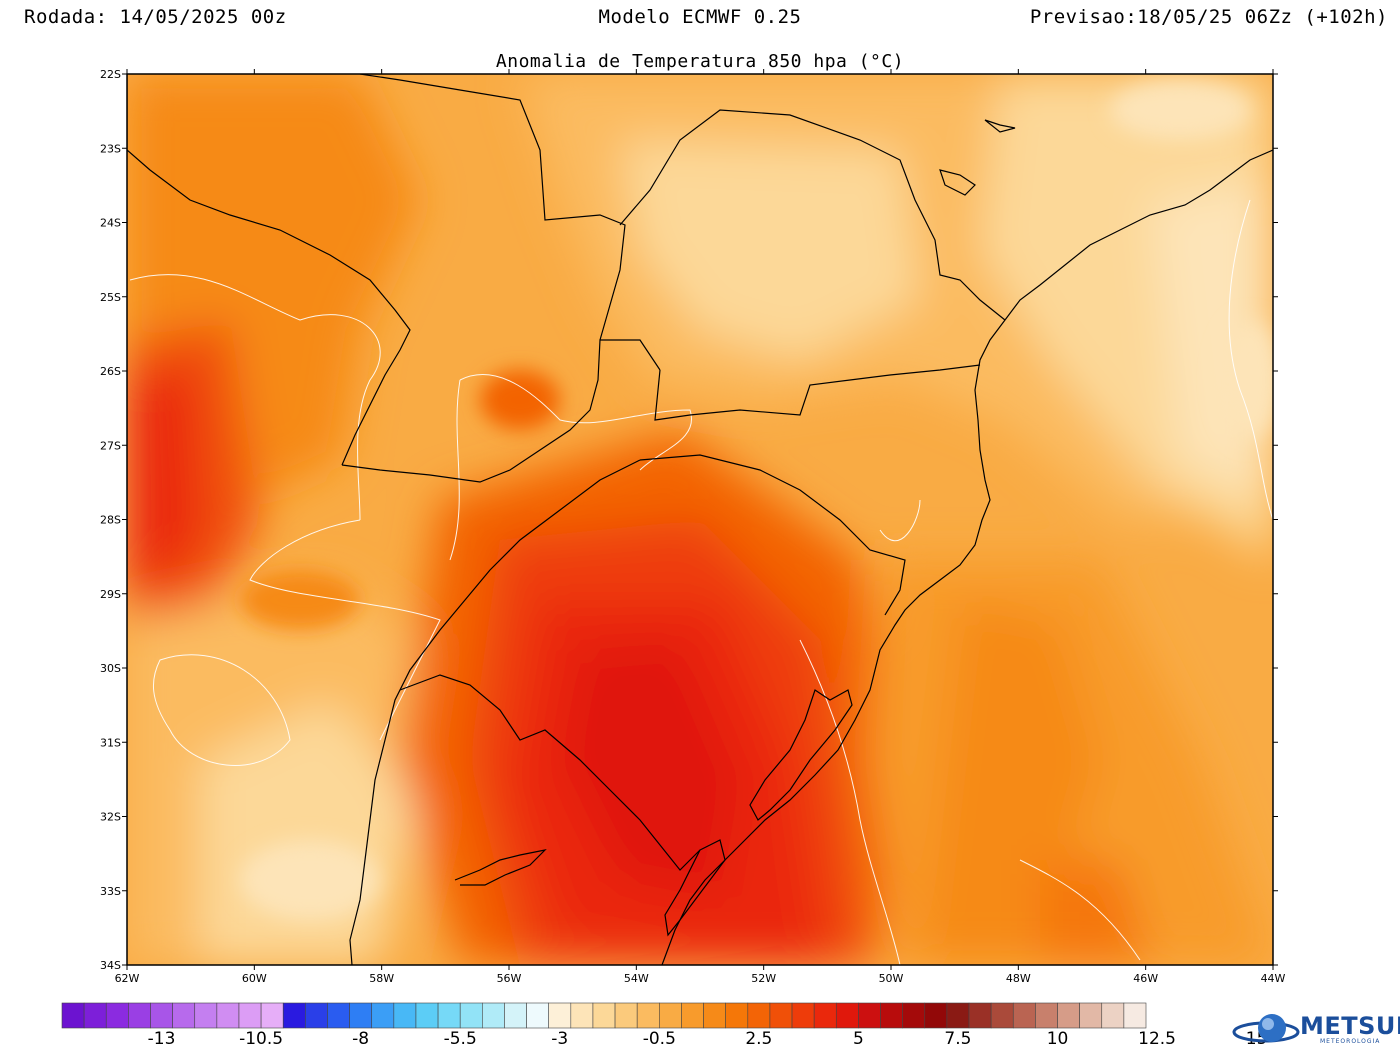 This screenshot has height=1056, width=1400. I want to click on legend-label: 2.5, so click(758, 1039).